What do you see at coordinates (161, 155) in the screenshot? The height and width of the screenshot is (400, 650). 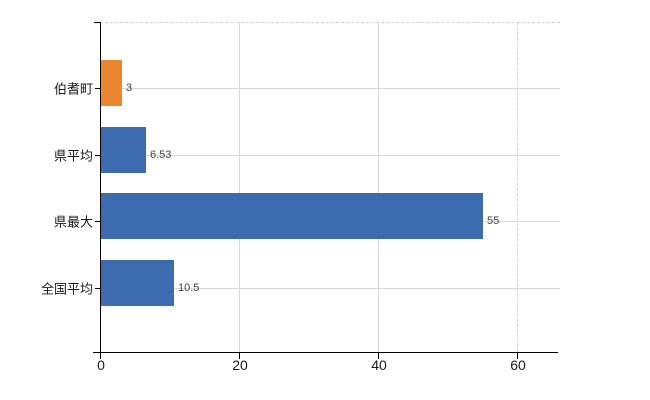 I see `bar-value-label: 6.53` at bounding box center [161, 155].